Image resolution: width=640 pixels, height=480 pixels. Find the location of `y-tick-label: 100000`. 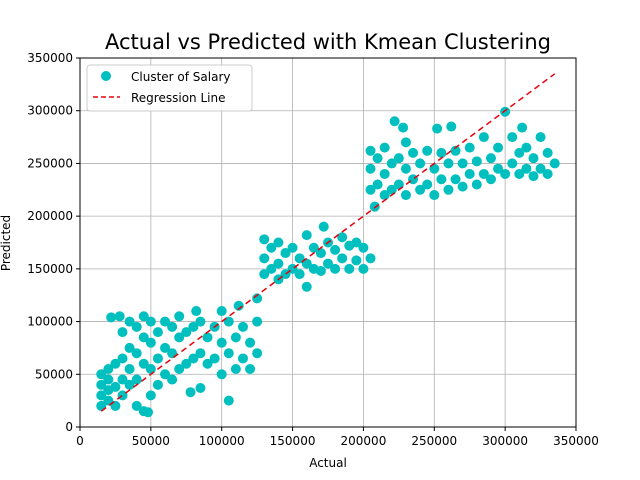

y-tick-label: 100000 is located at coordinates (50, 322).